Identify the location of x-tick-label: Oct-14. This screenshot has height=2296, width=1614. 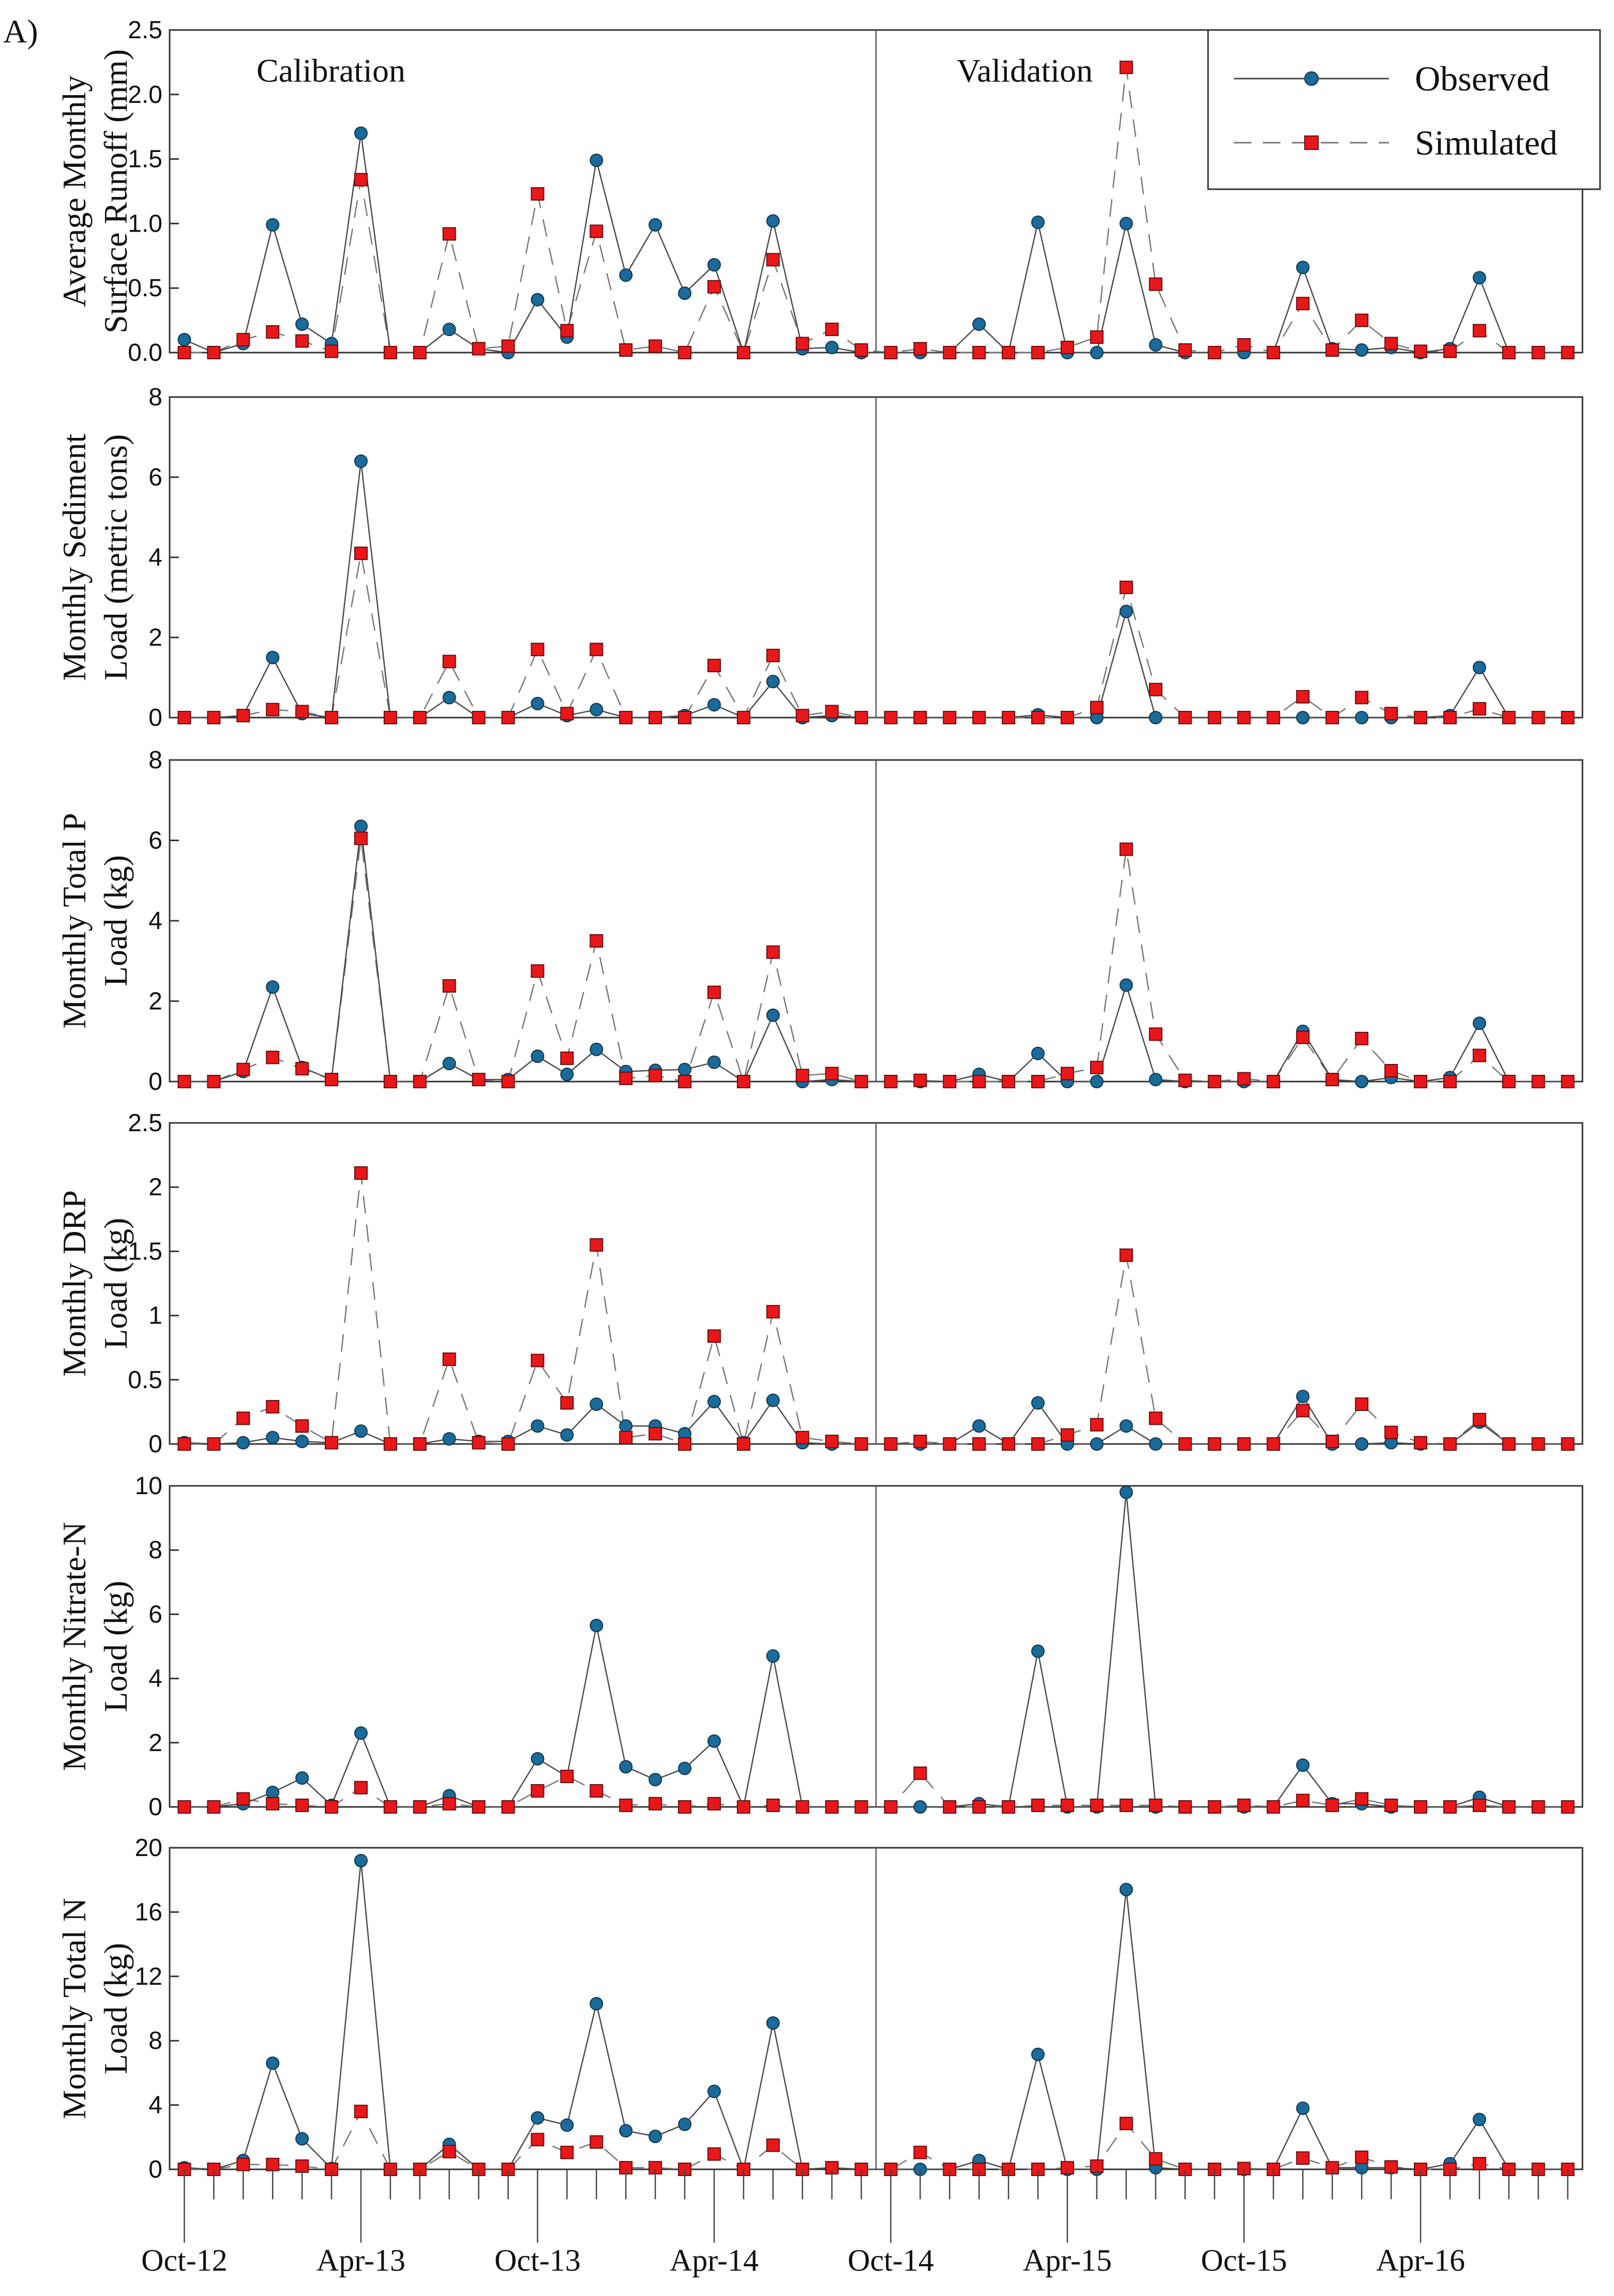
(891, 2260).